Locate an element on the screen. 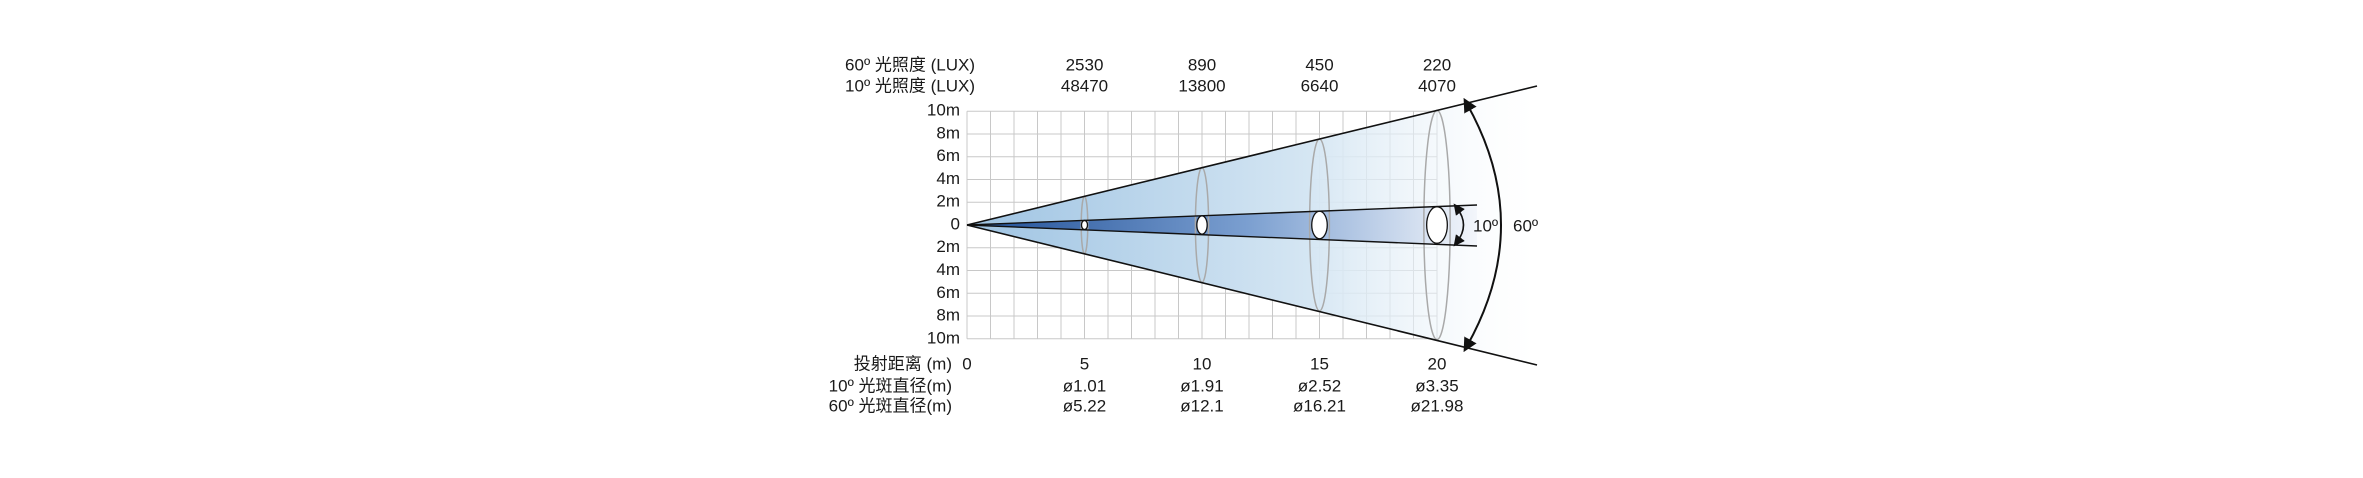  distance-value: 15 is located at coordinates (1319, 363).